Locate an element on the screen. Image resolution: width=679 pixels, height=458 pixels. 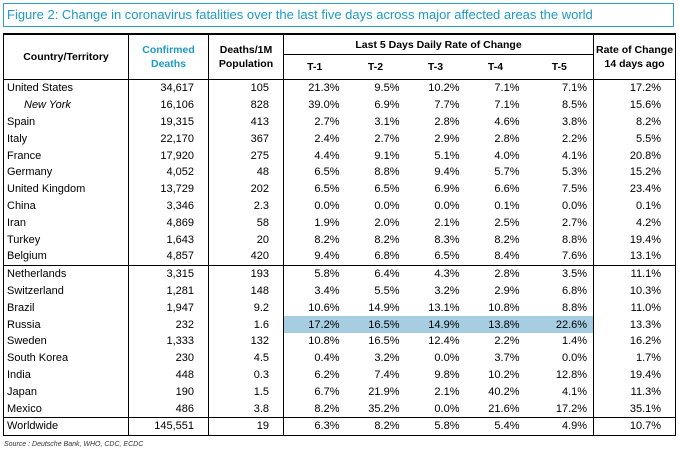
rate-t2-cell: 3.1% is located at coordinates (387, 121).